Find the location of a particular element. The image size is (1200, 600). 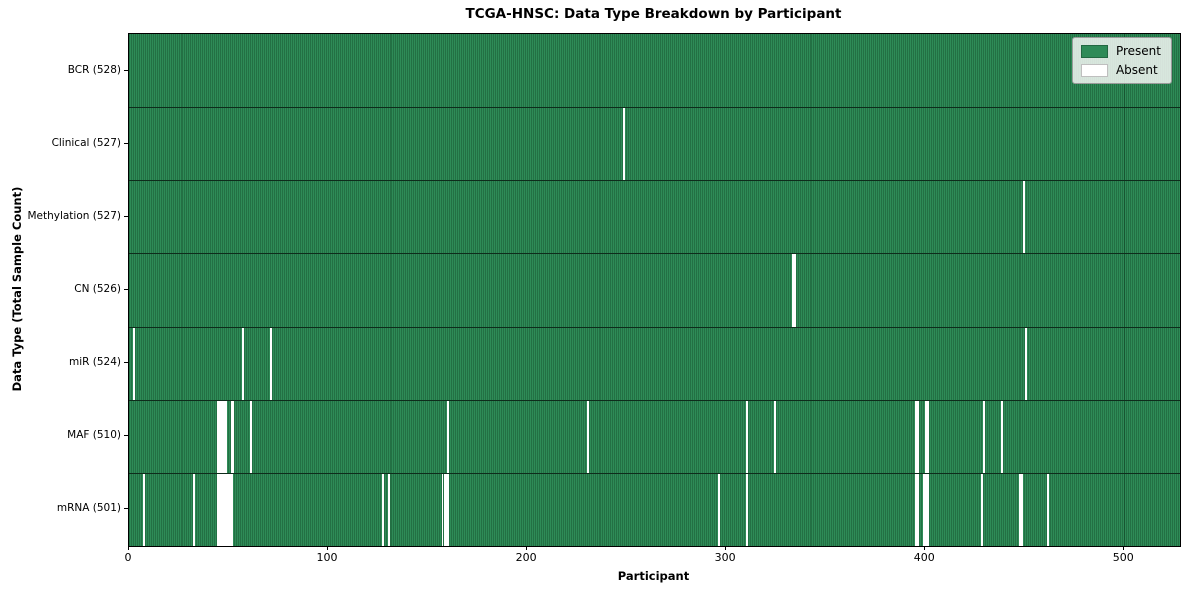

y-tick-label-MAF: MAF (510) is located at coordinates (94, 435).